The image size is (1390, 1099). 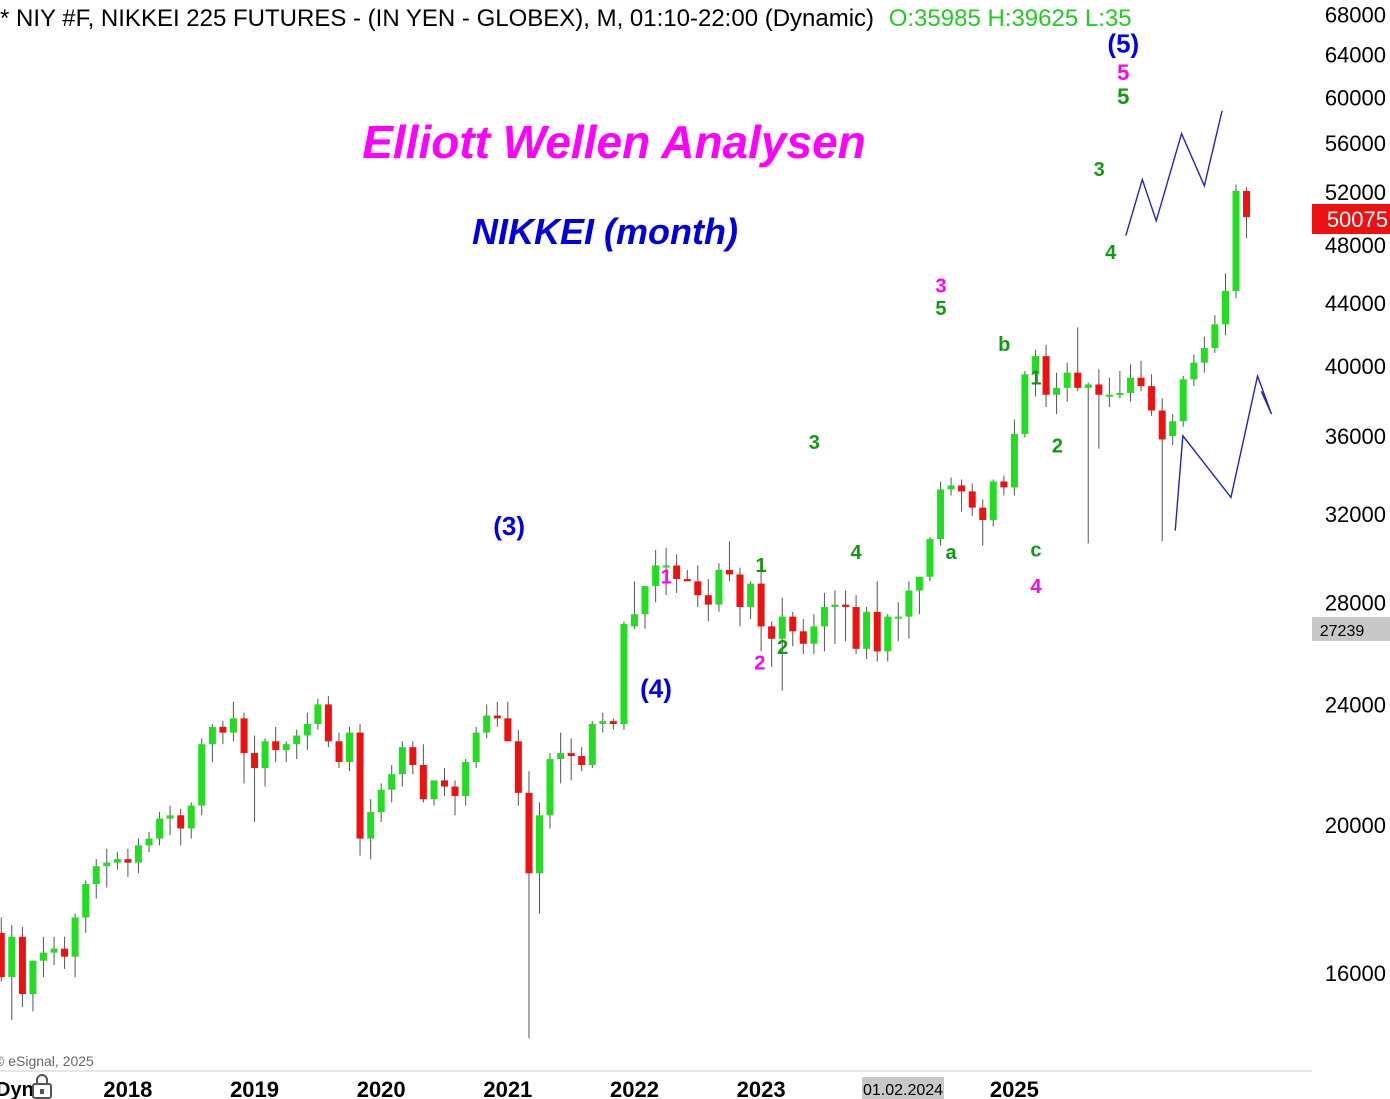 What do you see at coordinates (1010, 18) in the screenshot?
I see `ohlc-line: O:35985 H:39625 L:35` at bounding box center [1010, 18].